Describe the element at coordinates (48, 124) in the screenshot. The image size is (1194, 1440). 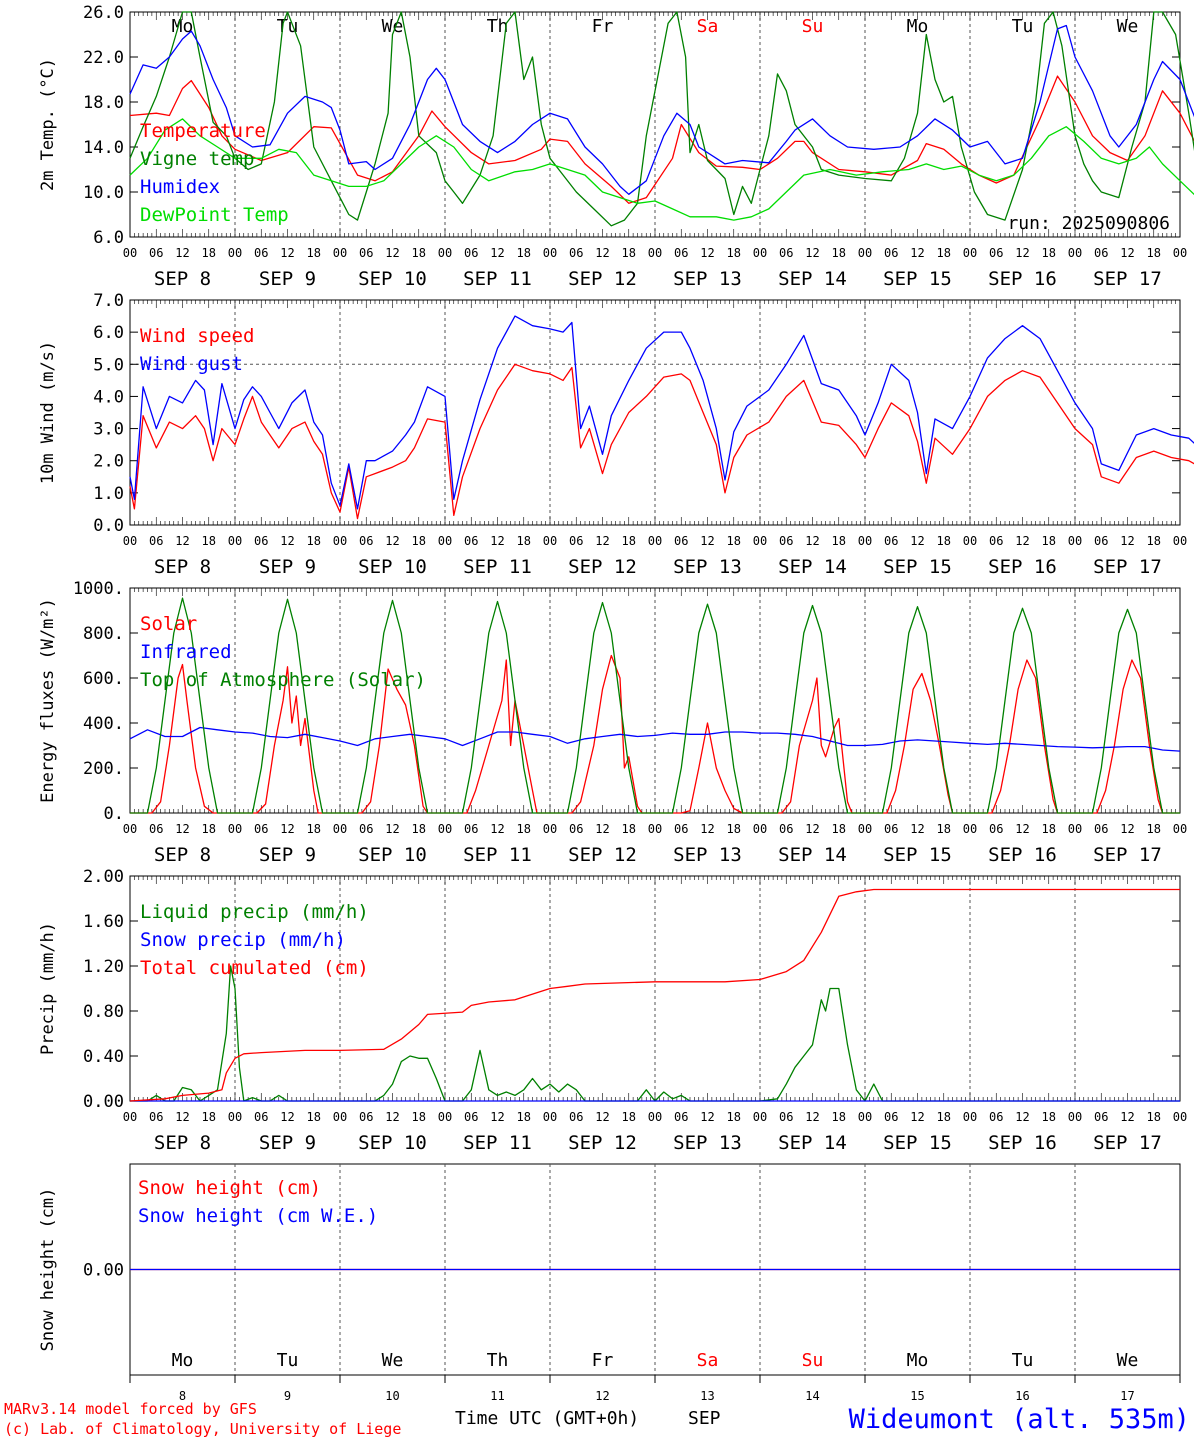
I see `y-axis-title: 2m Temp. (°C)` at that location.